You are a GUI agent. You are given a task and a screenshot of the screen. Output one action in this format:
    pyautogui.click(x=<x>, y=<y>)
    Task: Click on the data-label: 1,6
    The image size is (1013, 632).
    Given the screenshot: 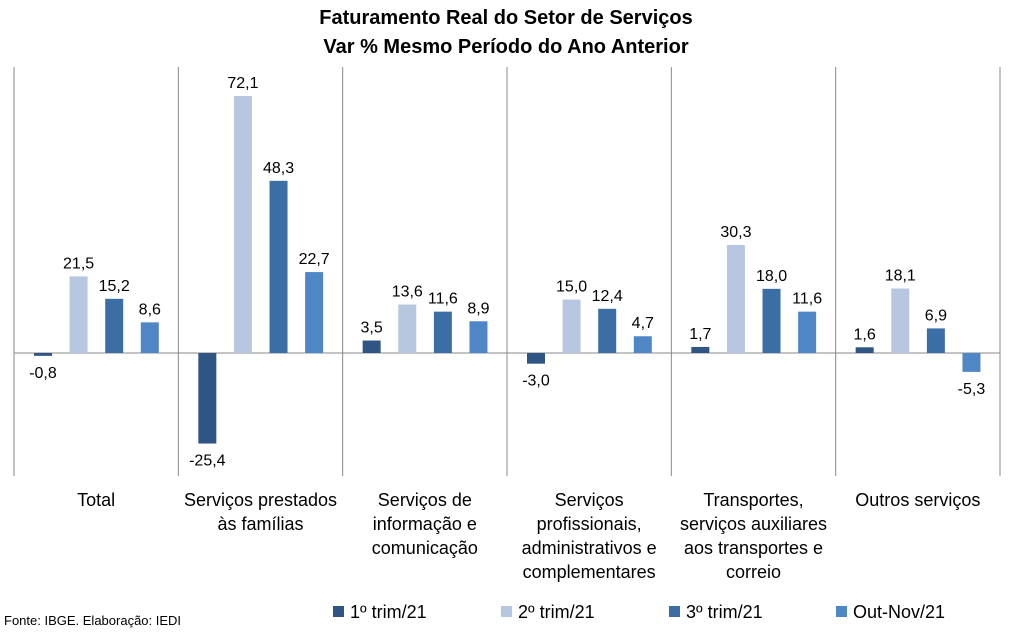 What is the action you would take?
    pyautogui.click(x=865, y=334)
    